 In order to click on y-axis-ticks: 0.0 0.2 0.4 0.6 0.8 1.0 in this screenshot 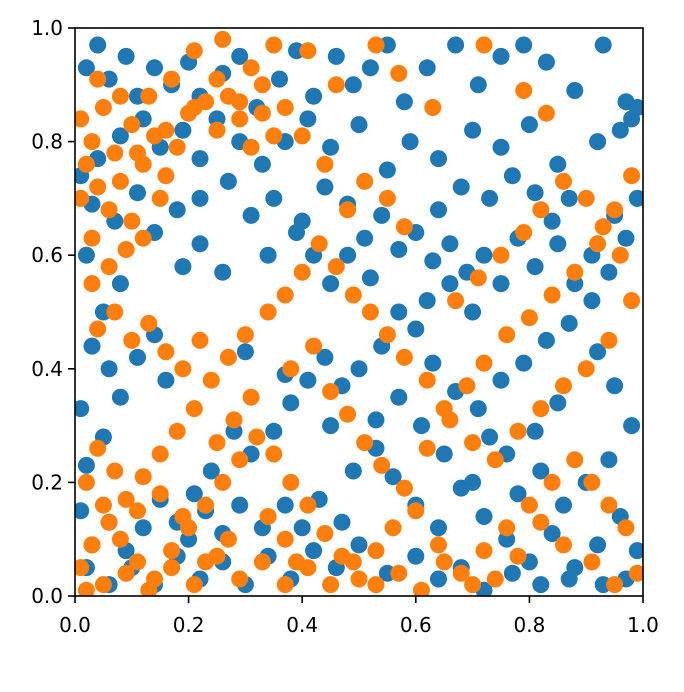, I will do `click(53, 312)`.